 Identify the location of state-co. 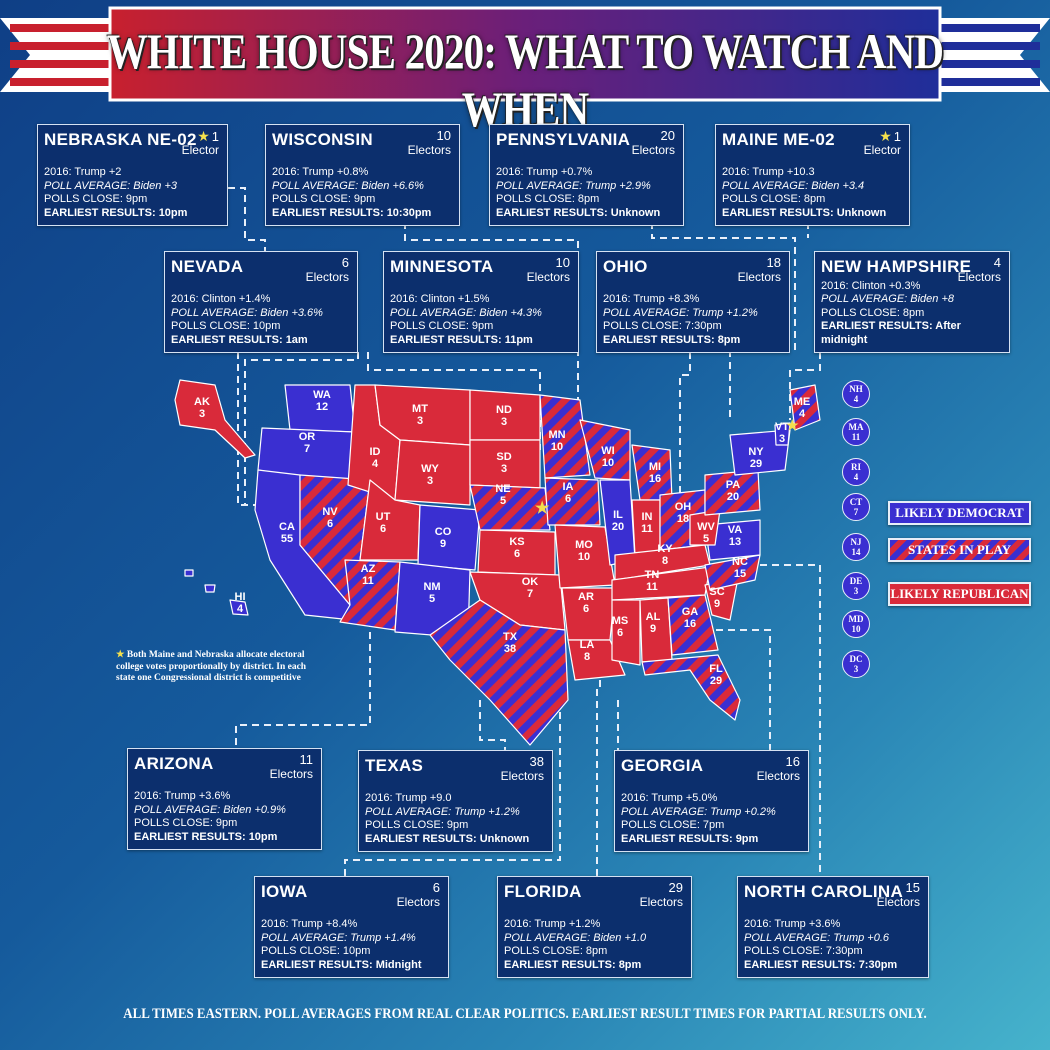
(449, 537).